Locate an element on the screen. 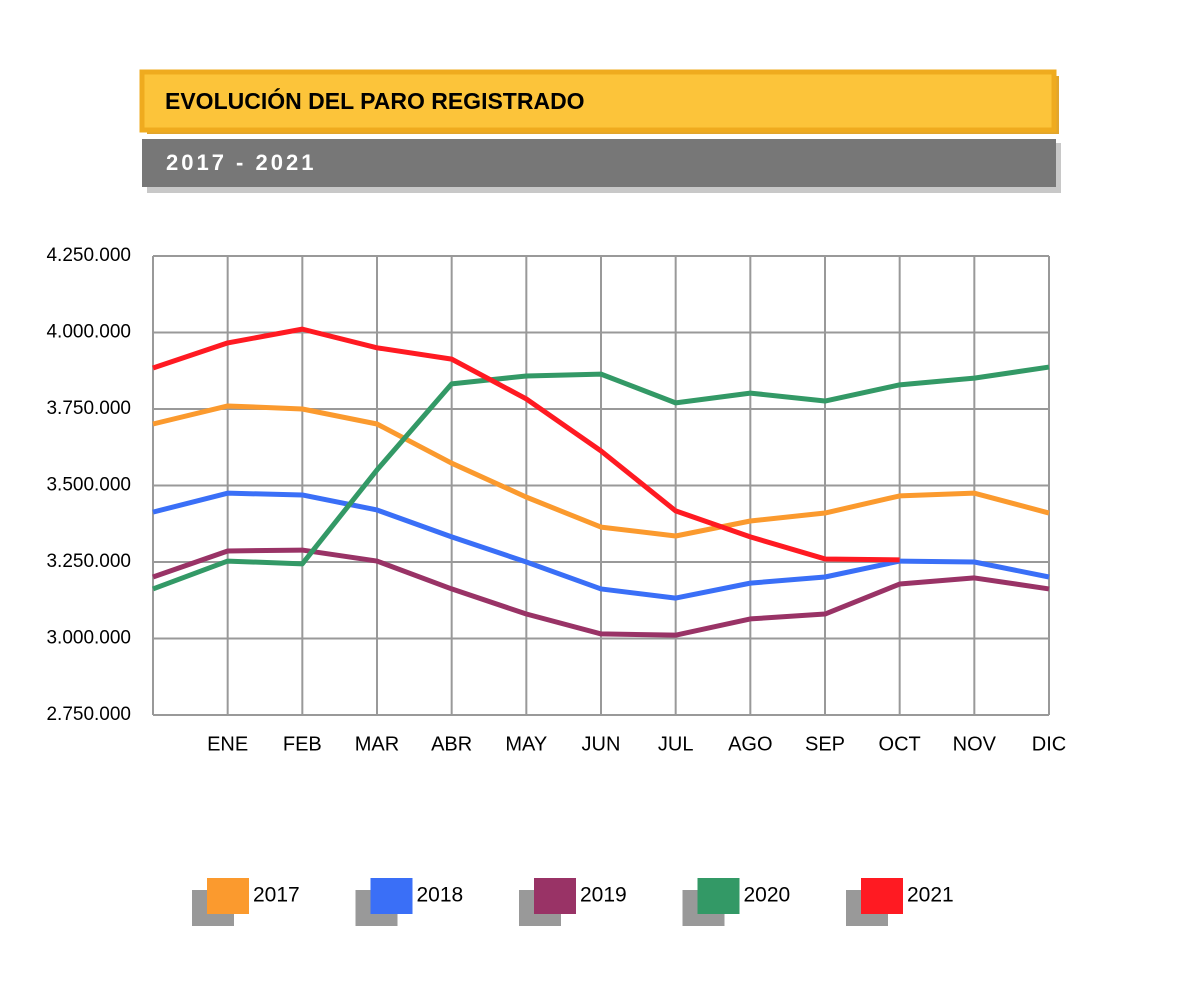 Image resolution: width=1182 pixels, height=990 pixels. legend-label: 2021 is located at coordinates (930, 895).